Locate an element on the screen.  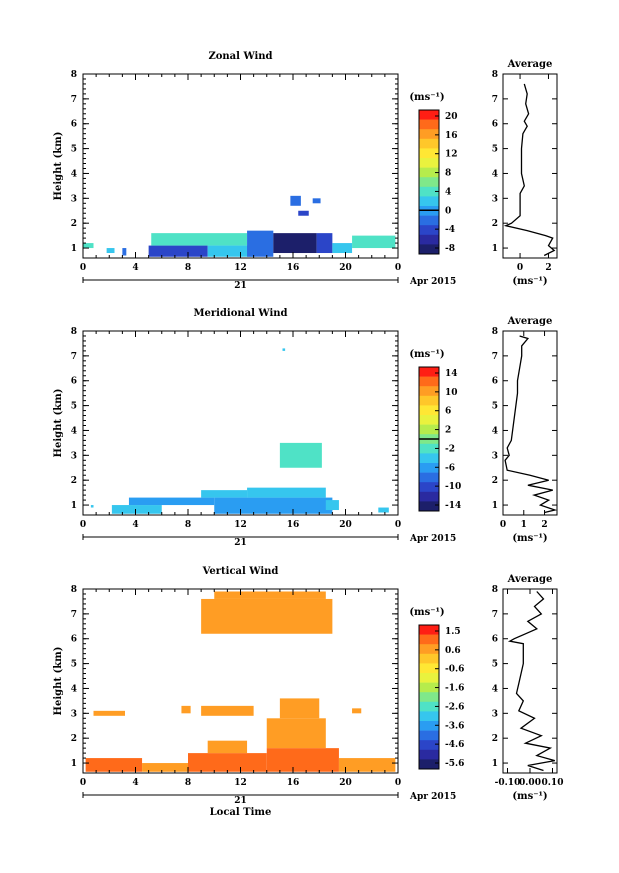
colorbar-tick-label: 8 is located at coordinates (448, 174).